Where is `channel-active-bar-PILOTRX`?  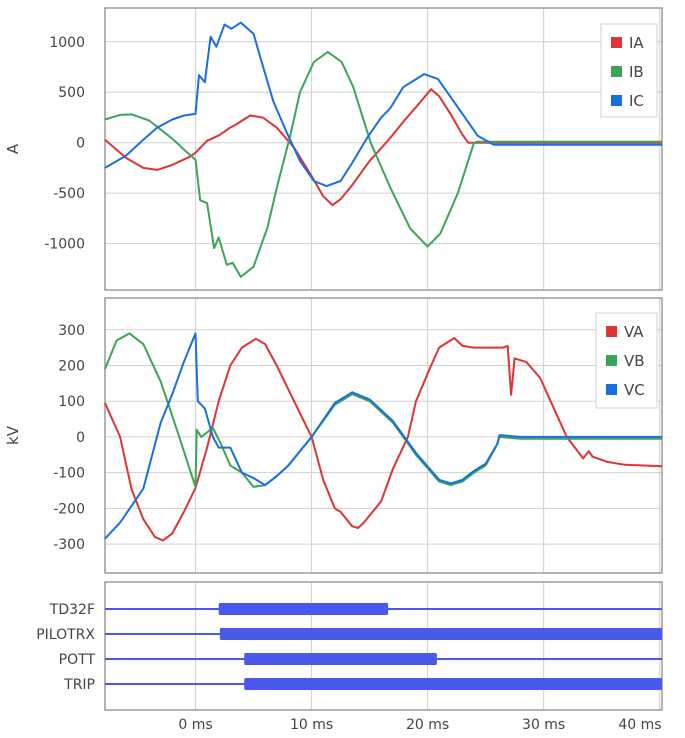 channel-active-bar-PILOTRX is located at coordinates (440, 634).